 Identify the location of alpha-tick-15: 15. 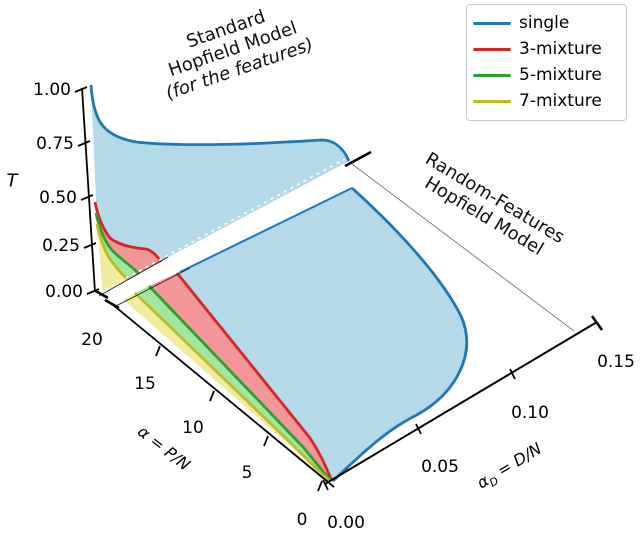
(145, 384).